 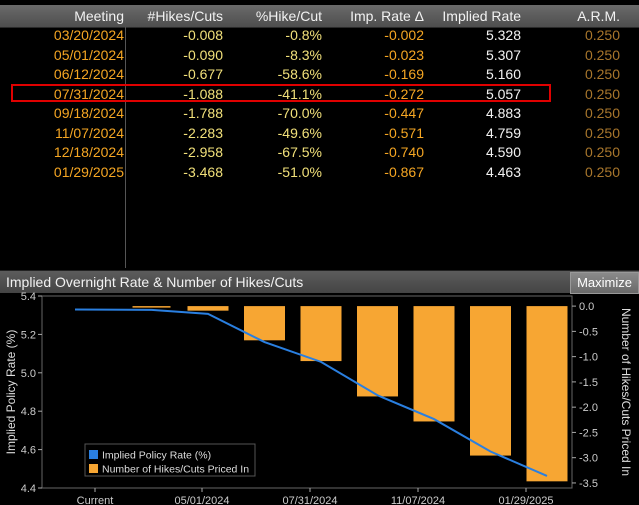 What do you see at coordinates (434, 364) in the screenshot?
I see `bar-11/07/2024` at bounding box center [434, 364].